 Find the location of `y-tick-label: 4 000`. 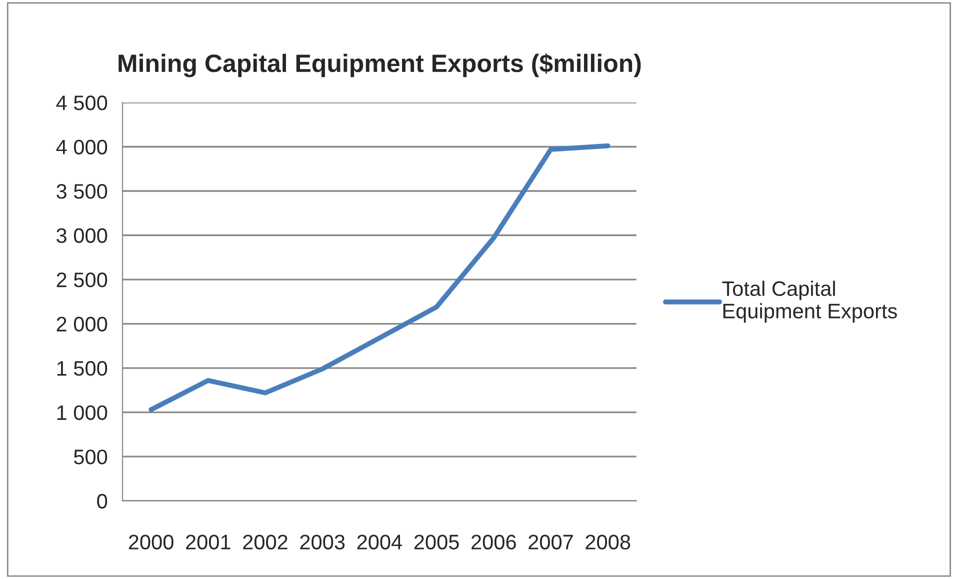

y-tick-label: 4 000 is located at coordinates (82, 147).